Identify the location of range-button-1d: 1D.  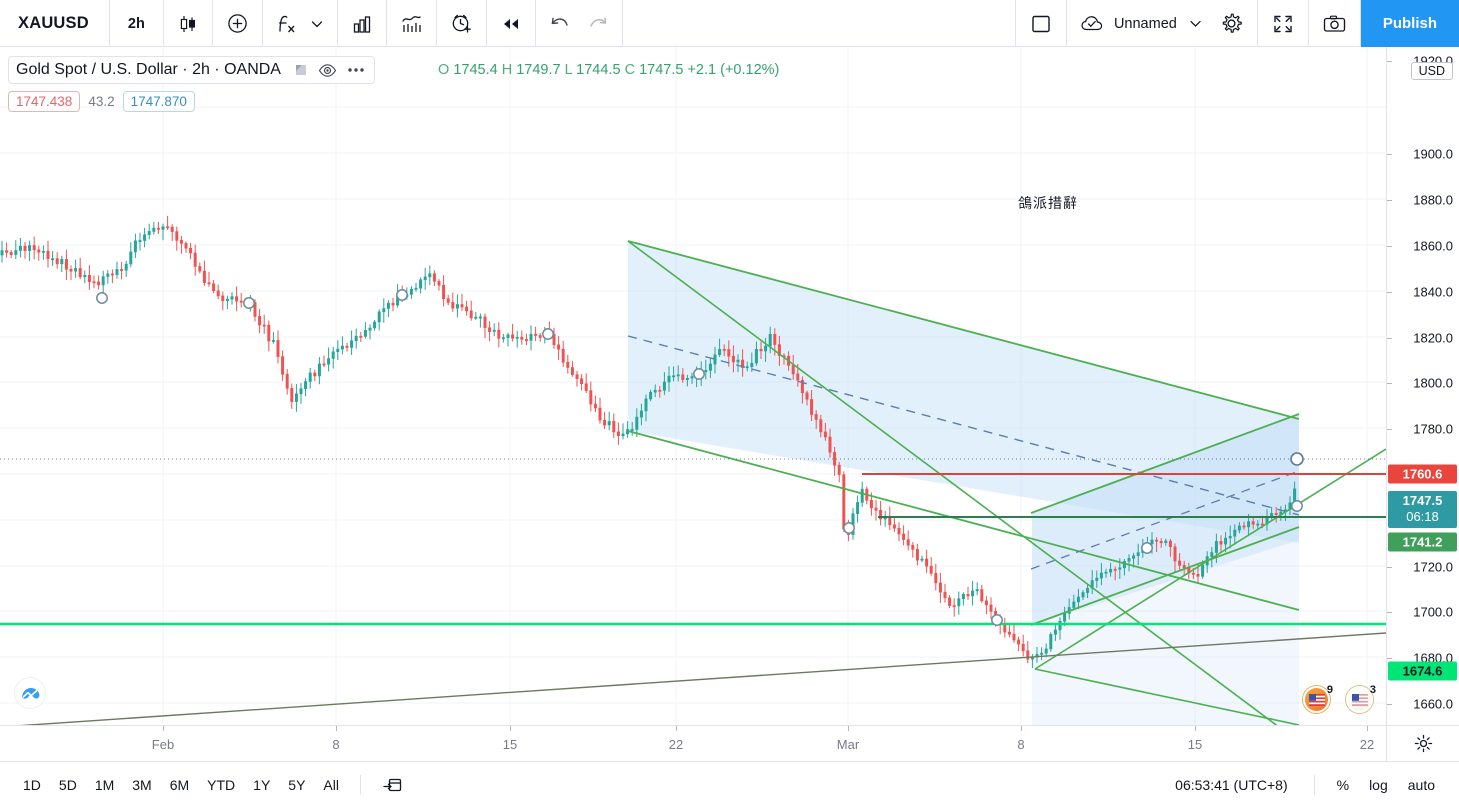
(32, 784).